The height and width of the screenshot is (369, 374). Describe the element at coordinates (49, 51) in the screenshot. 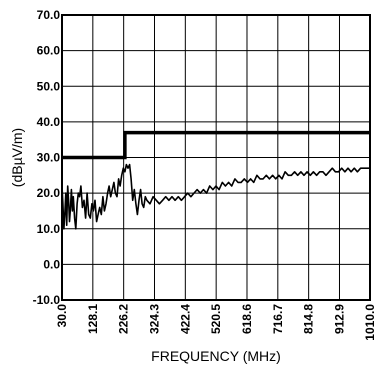

I see `y-tick-label: 60.0` at that location.